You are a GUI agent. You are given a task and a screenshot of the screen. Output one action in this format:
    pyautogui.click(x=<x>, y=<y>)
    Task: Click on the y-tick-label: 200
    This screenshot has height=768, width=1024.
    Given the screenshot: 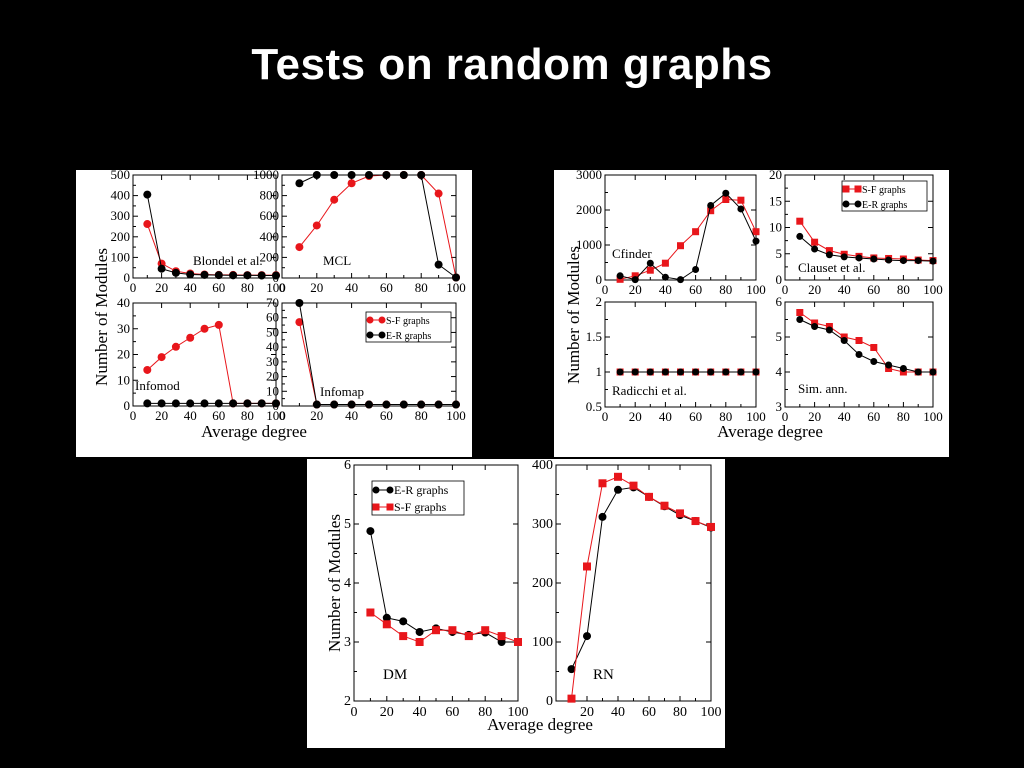 What is the action you would take?
    pyautogui.click(x=542, y=583)
    